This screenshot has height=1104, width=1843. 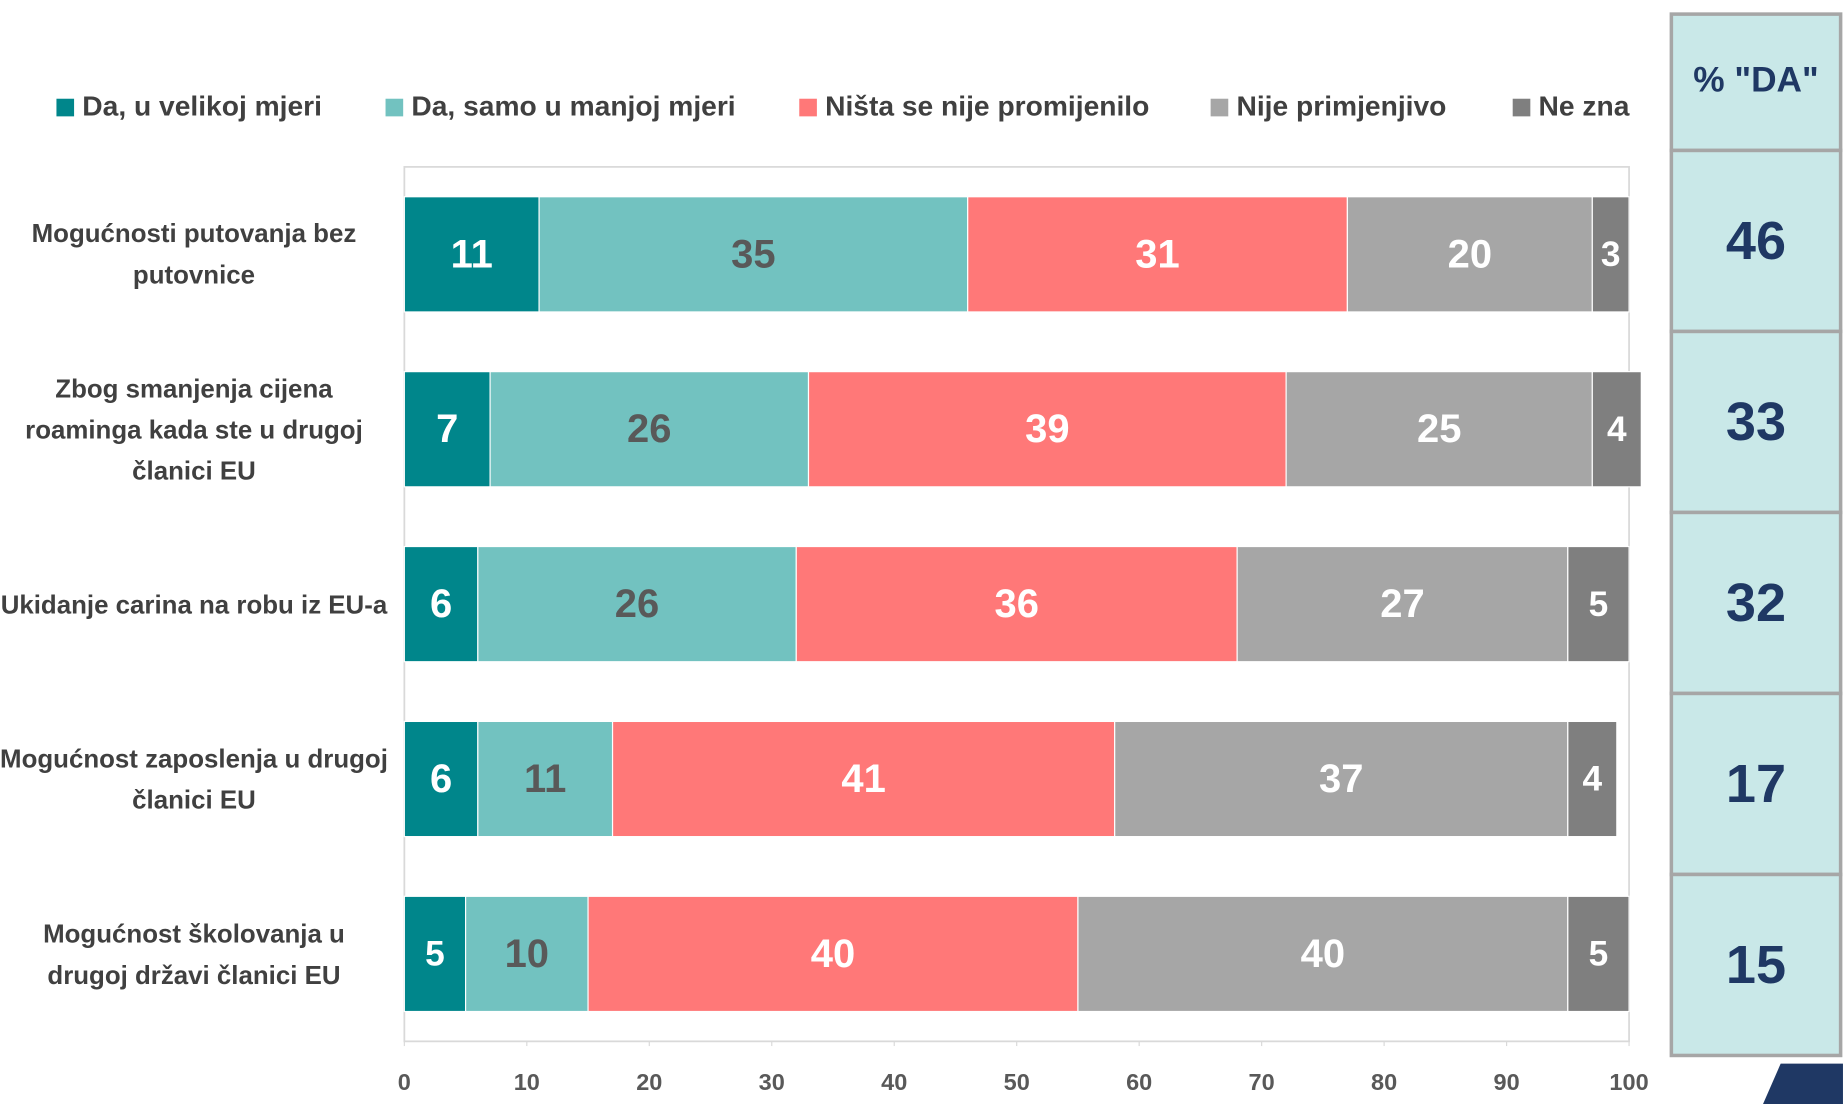 I want to click on da-value: 32, so click(x=1756, y=603).